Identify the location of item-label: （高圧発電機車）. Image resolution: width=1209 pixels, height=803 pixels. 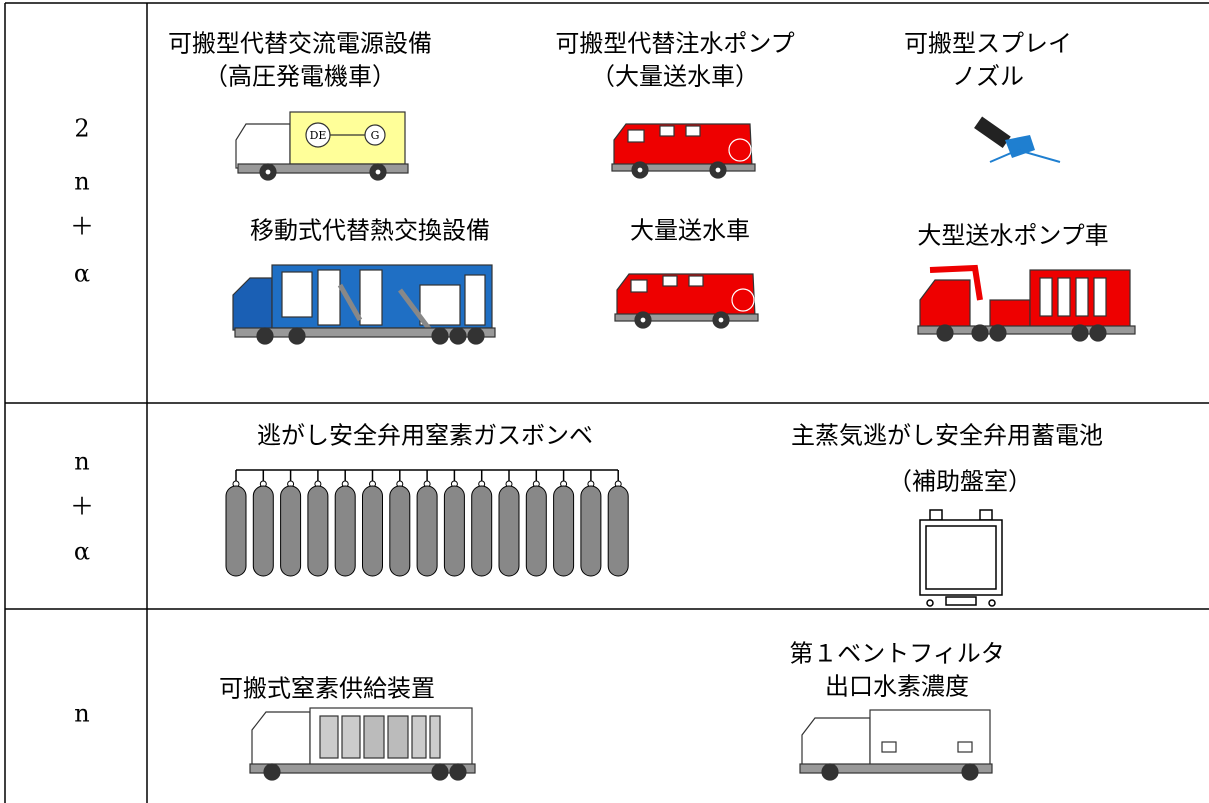
(300, 77).